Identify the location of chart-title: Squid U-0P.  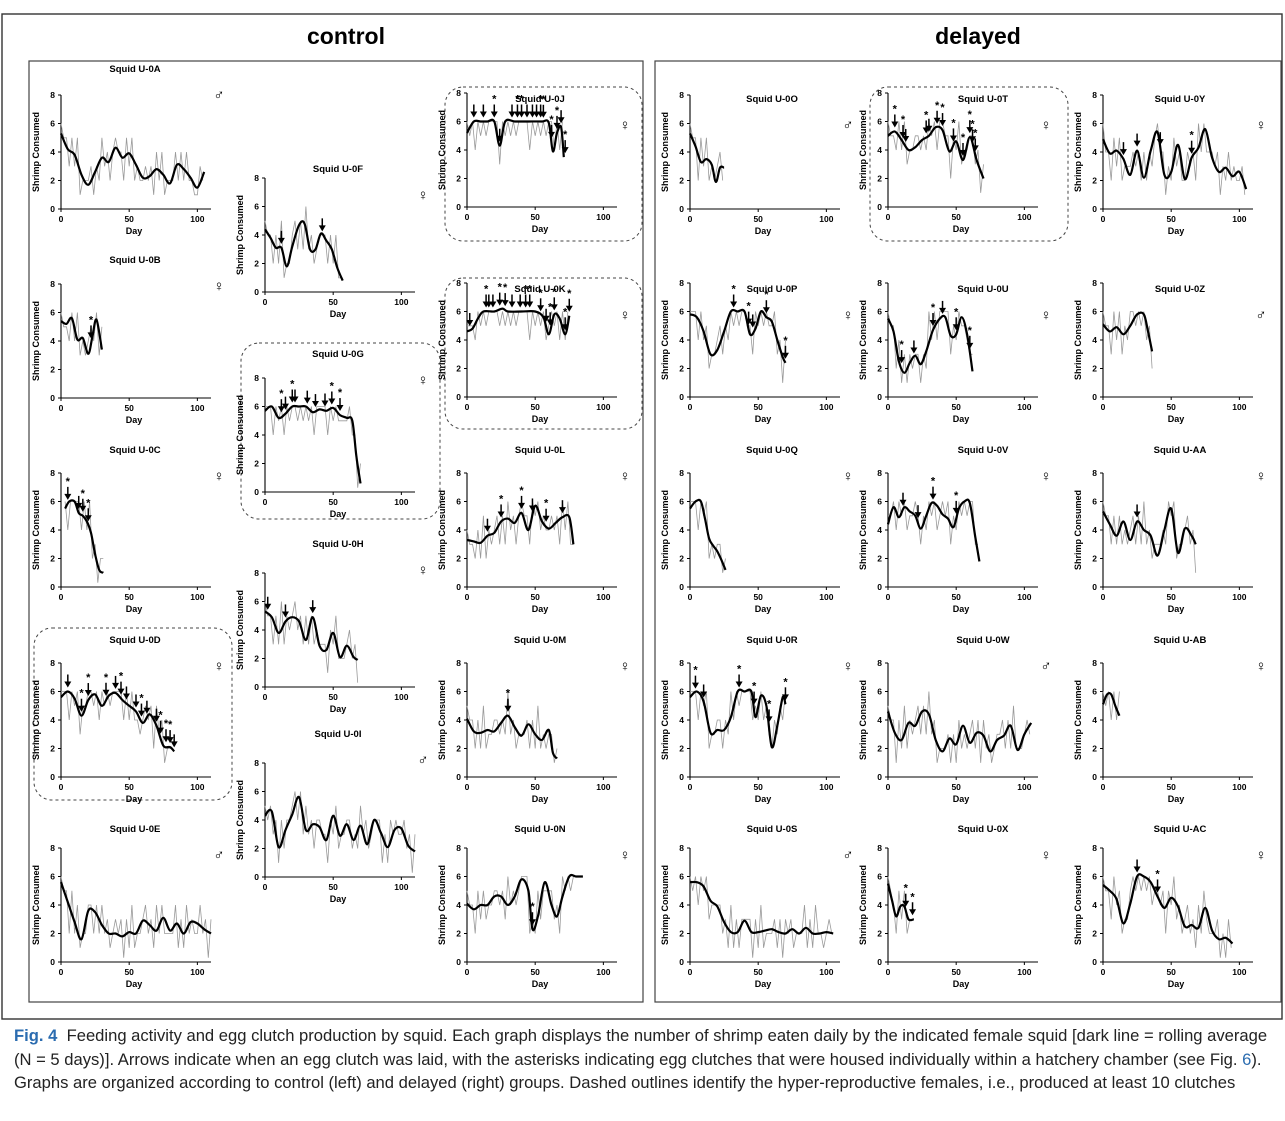
(772, 289).